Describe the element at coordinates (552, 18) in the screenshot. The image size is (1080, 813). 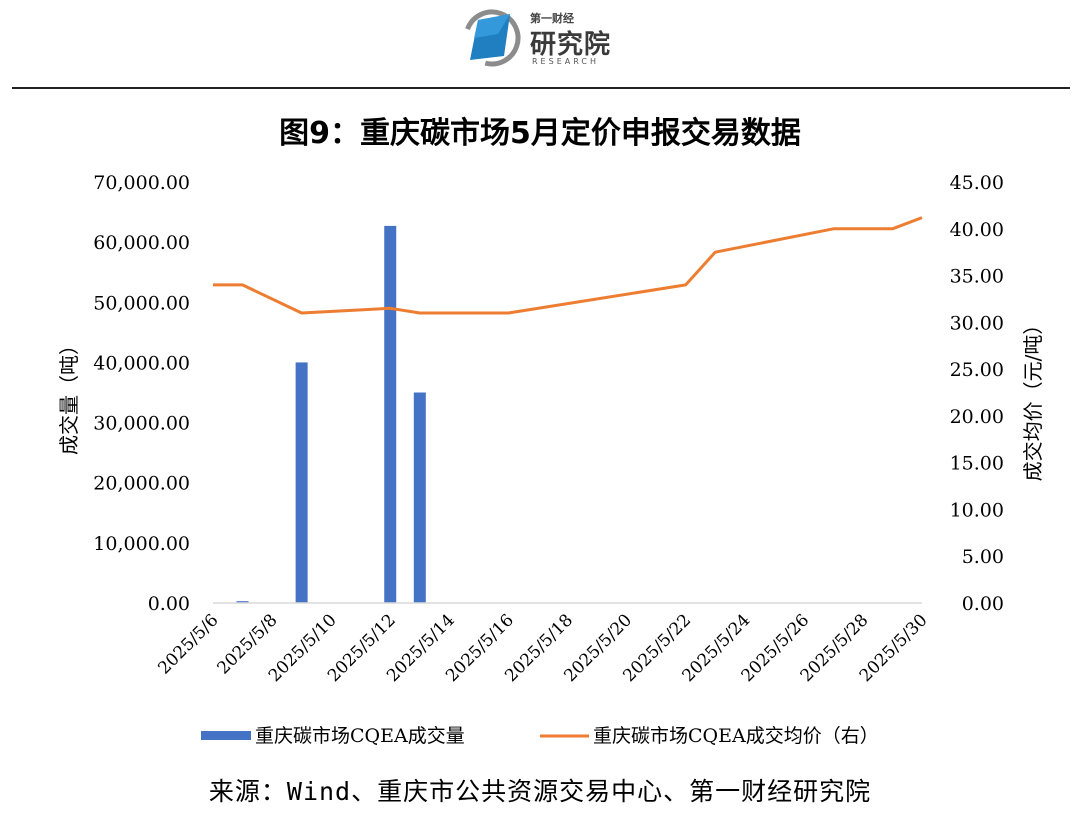
I see `logo-brand-small: 第一财经` at that location.